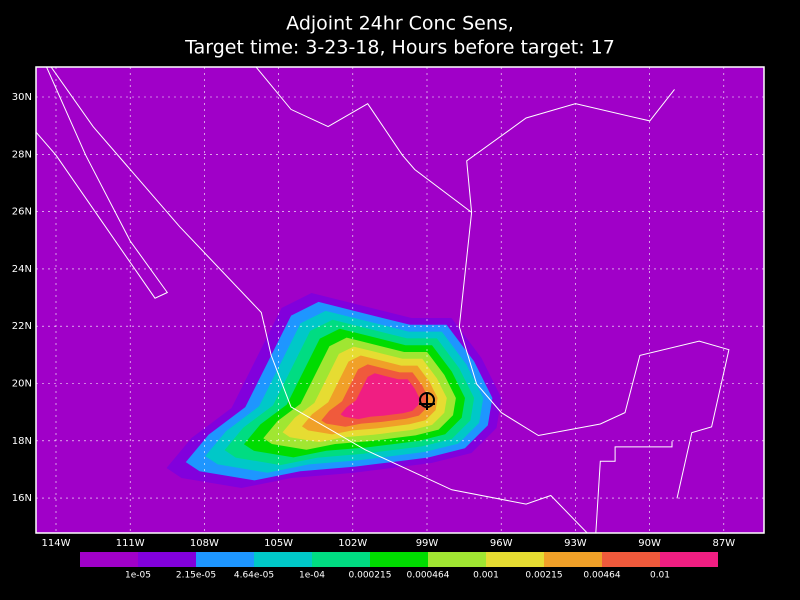 The height and width of the screenshot is (600, 800). Describe the element at coordinates (22, 498) in the screenshot. I see `lat-label: 16N` at that location.